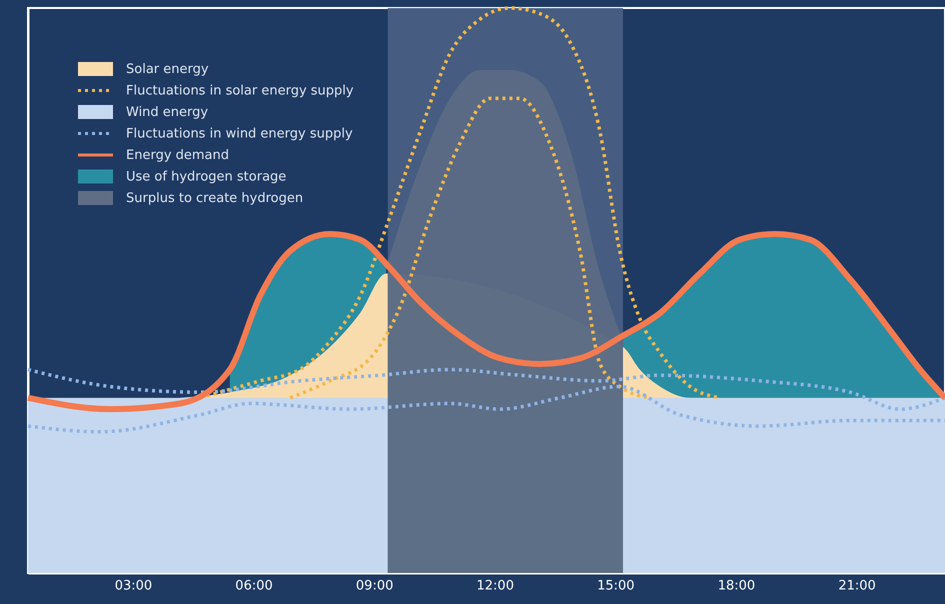 The width and height of the screenshot is (945, 604). I want to click on x-tick-label: 06:00, so click(254, 586).